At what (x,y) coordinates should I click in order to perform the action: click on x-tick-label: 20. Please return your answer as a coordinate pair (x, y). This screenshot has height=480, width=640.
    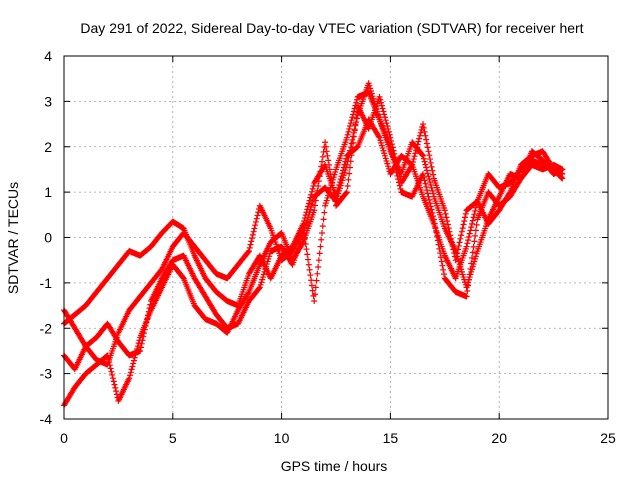
    Looking at the image, I should click on (499, 438).